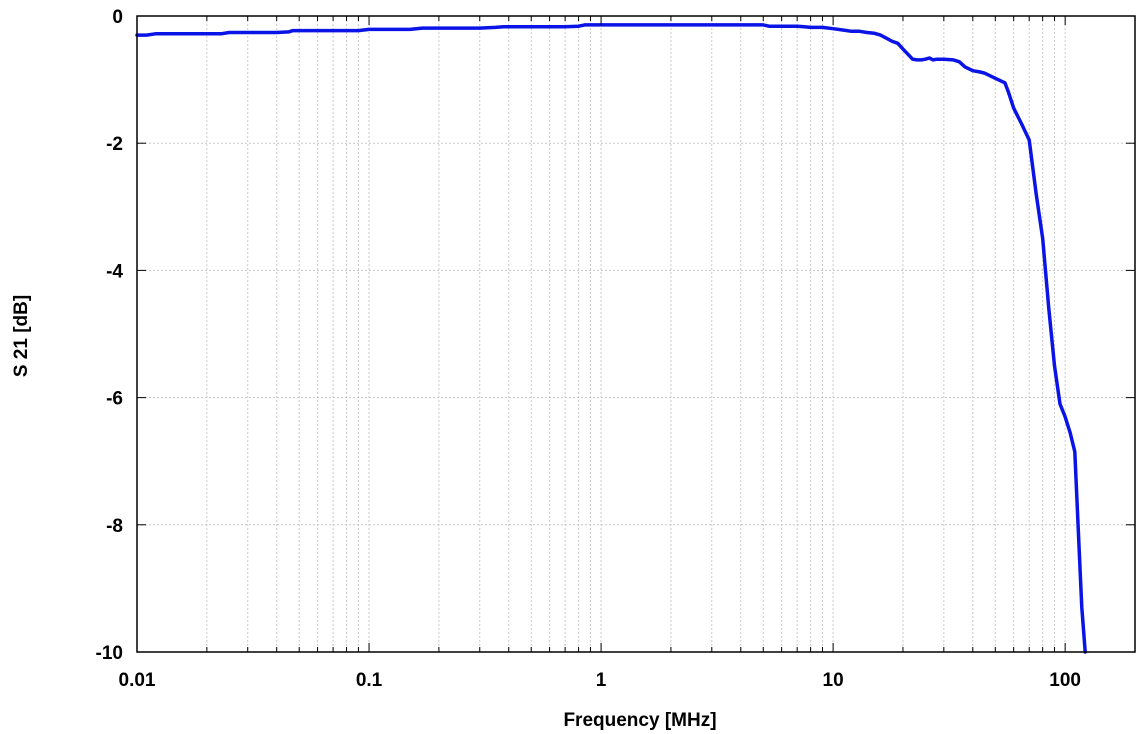  Describe the element at coordinates (117, 17) in the screenshot. I see `y-tick-label: 0` at that location.